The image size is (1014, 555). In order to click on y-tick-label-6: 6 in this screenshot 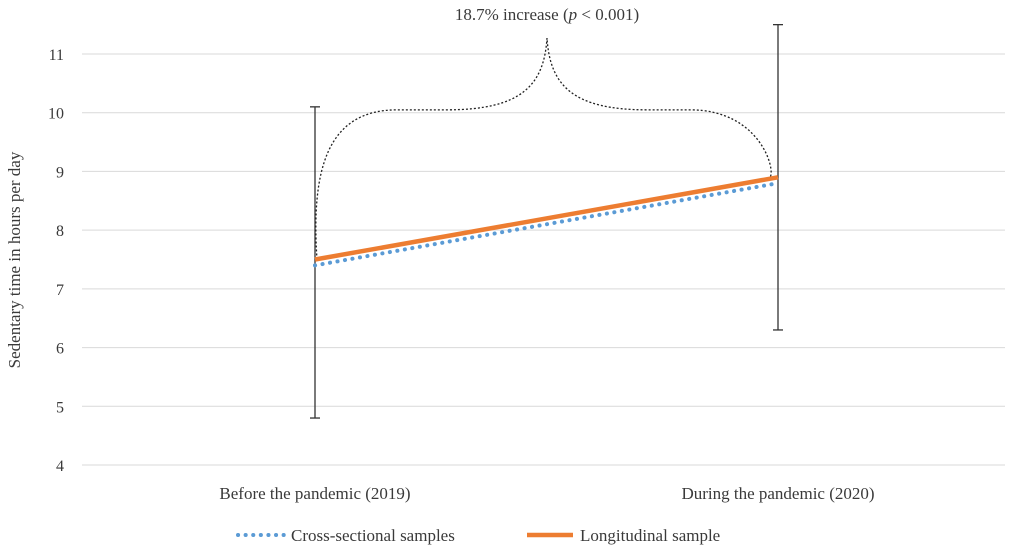, I will do `click(60, 349)`.